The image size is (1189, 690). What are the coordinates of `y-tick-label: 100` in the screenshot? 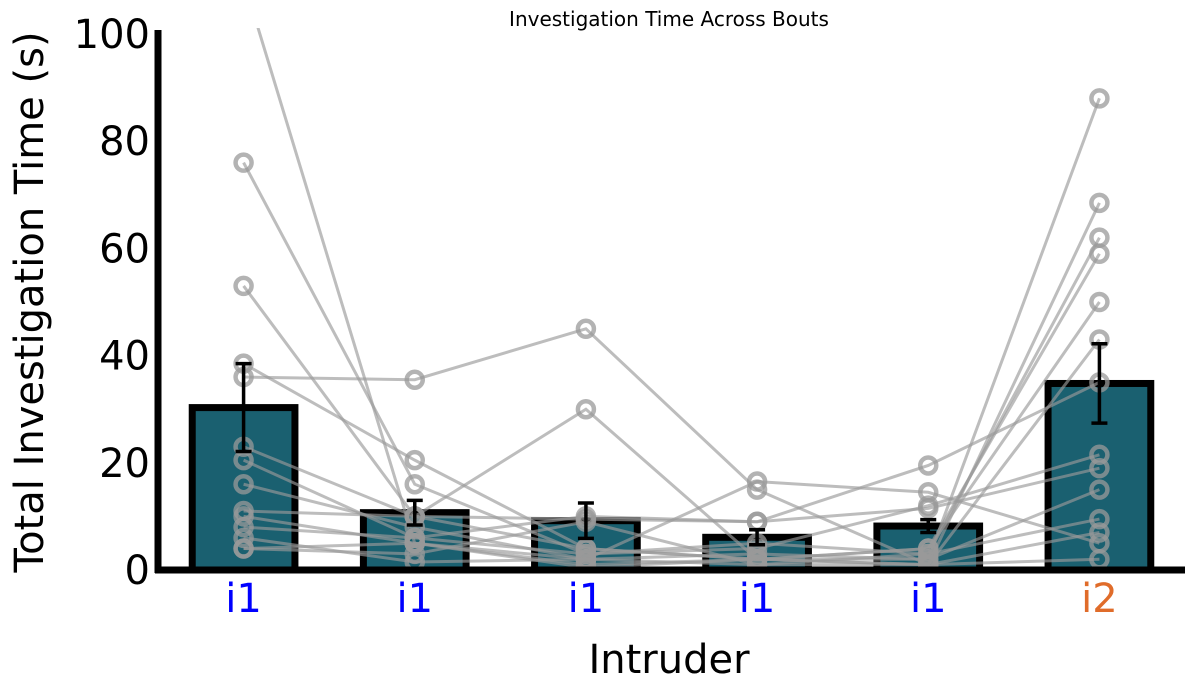 It's located at (112, 35).